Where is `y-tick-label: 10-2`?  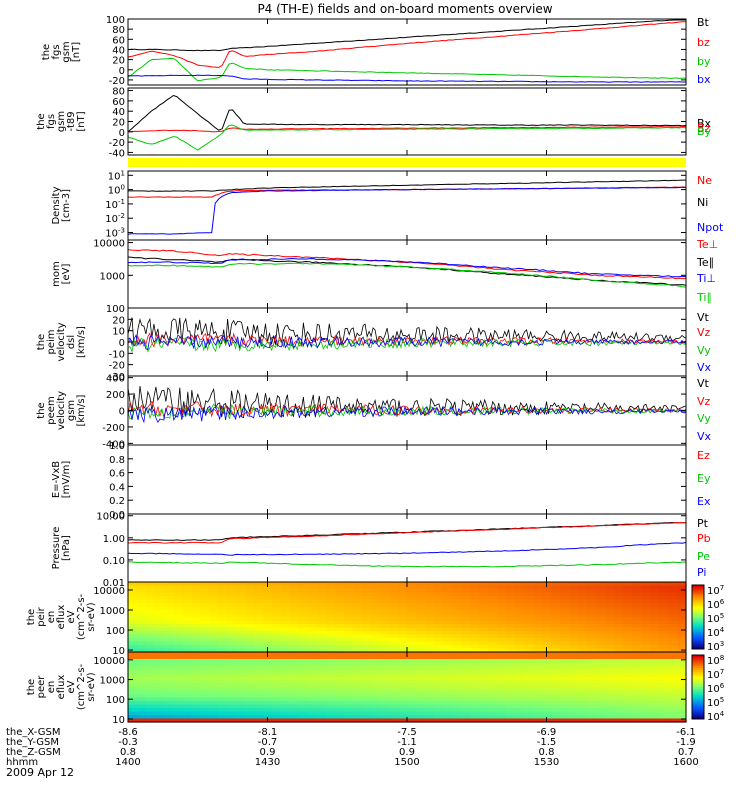 y-tick-label: 10-2 is located at coordinates (115, 218).